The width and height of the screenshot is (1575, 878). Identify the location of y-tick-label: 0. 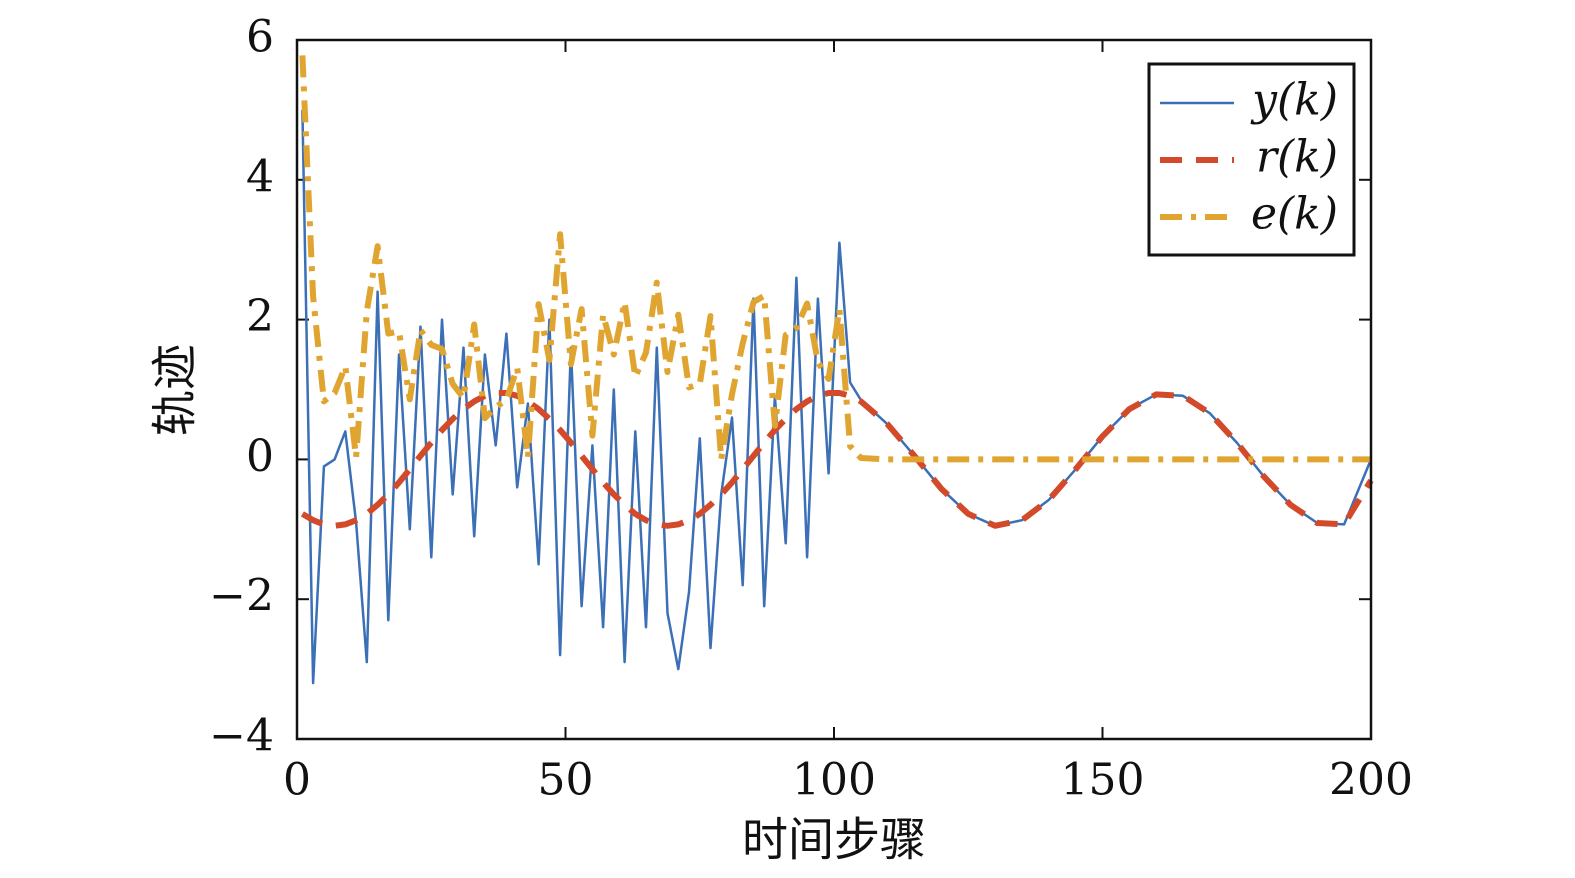
(260, 456).